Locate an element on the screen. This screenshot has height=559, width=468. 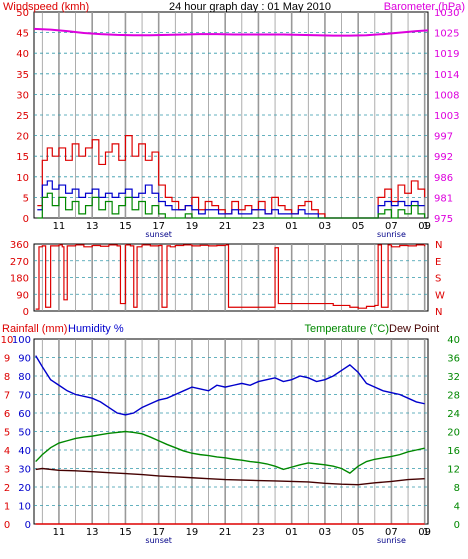
wind-y-tick: 50 is located at coordinates (22, 13).